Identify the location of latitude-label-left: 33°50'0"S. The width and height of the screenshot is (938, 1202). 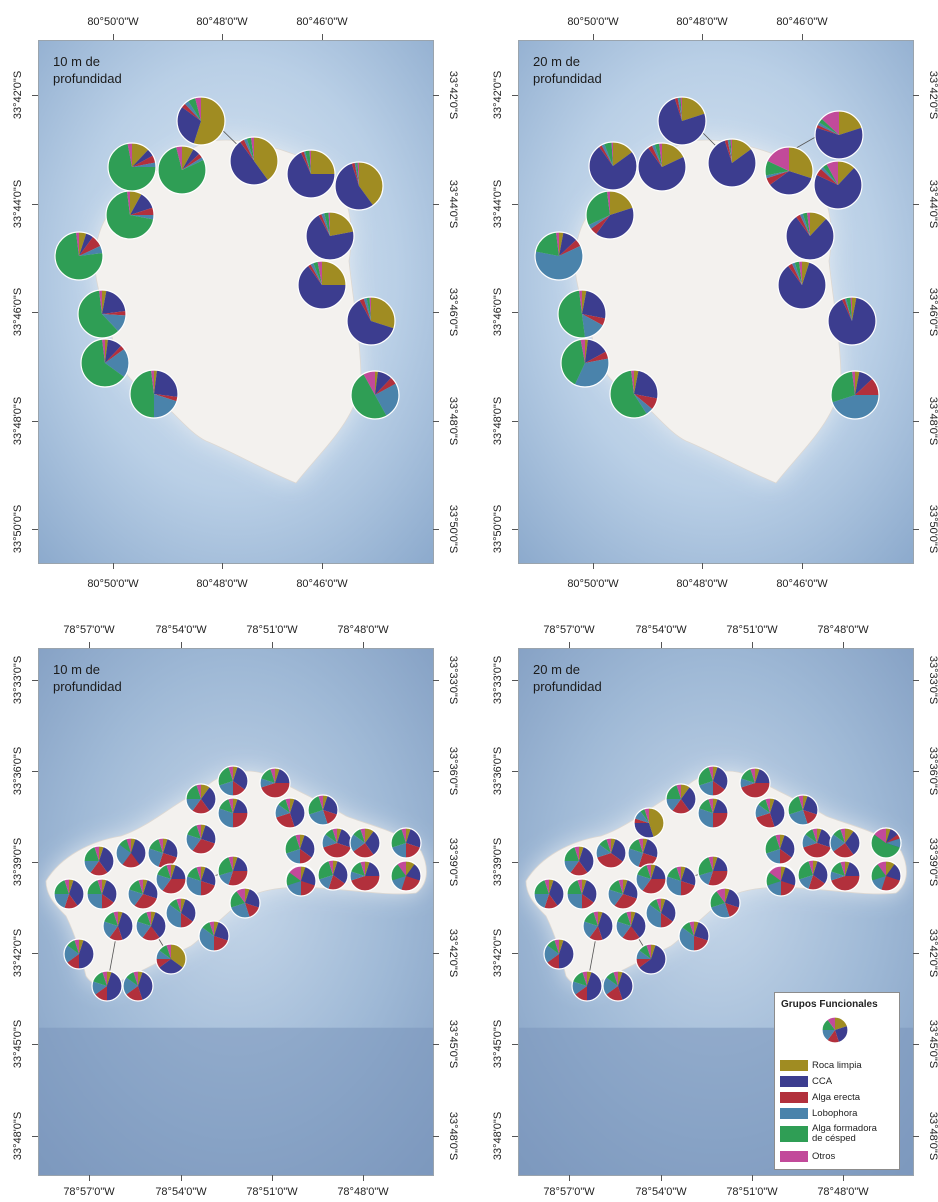
(18, 529).